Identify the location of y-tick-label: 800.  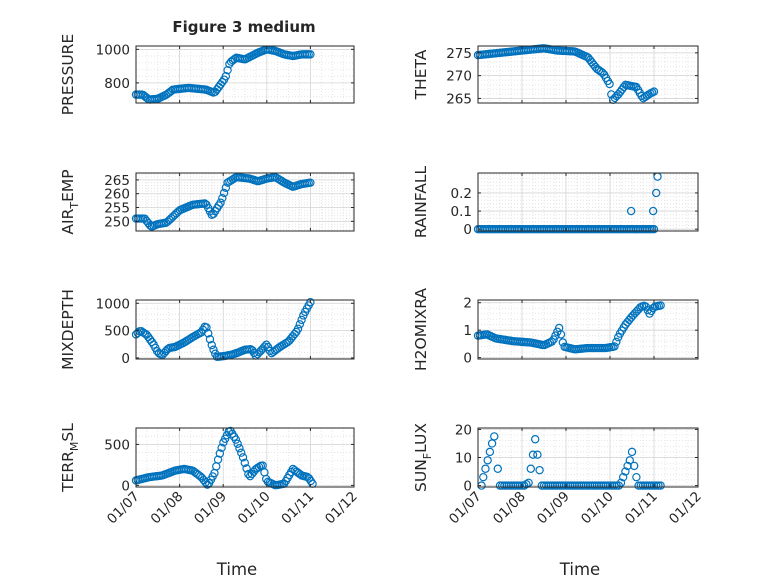
(117, 84).